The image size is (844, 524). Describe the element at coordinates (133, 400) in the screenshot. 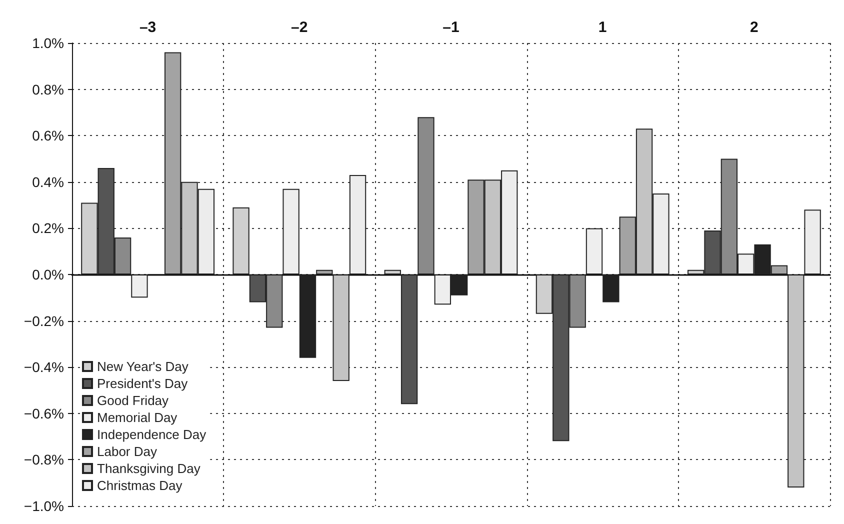

I see `legend-label: Good Friday` at that location.